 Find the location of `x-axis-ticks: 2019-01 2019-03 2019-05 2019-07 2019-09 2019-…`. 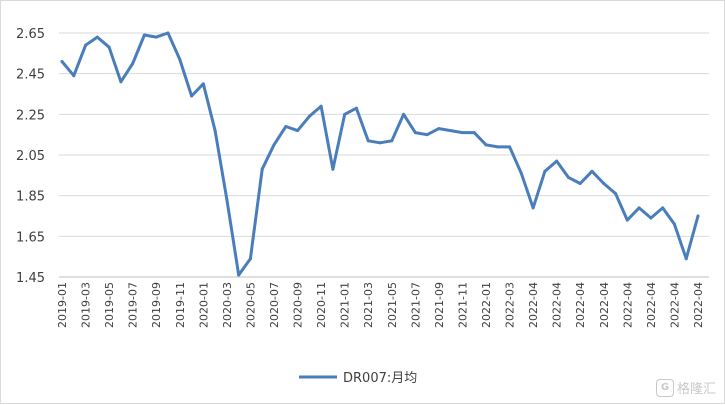

x-axis-ticks: 2019-01 2019-03 2019-05 2019-07 2019-09 2019-… is located at coordinates (380, 305).